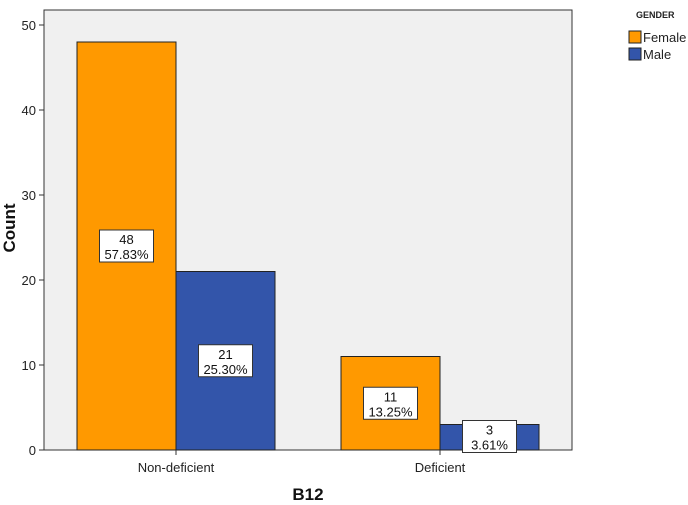 This screenshot has width=688, height=505. Describe the element at coordinates (489, 445) in the screenshot. I see `data-label-percent: 3.61%` at that location.